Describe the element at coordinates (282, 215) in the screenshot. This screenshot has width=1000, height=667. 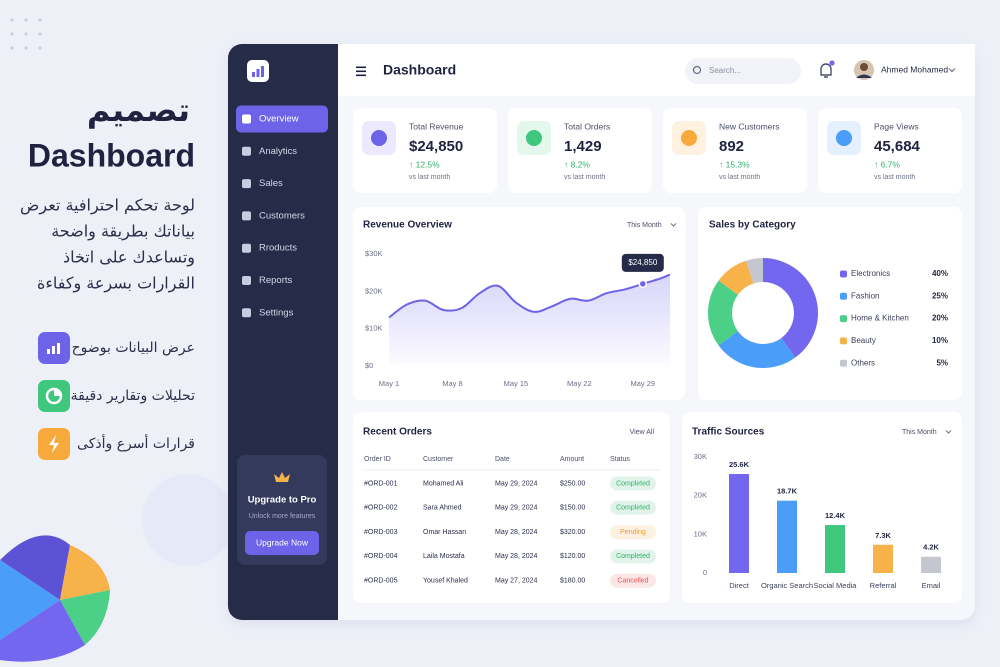
I see `nav-item: Customers` at that location.